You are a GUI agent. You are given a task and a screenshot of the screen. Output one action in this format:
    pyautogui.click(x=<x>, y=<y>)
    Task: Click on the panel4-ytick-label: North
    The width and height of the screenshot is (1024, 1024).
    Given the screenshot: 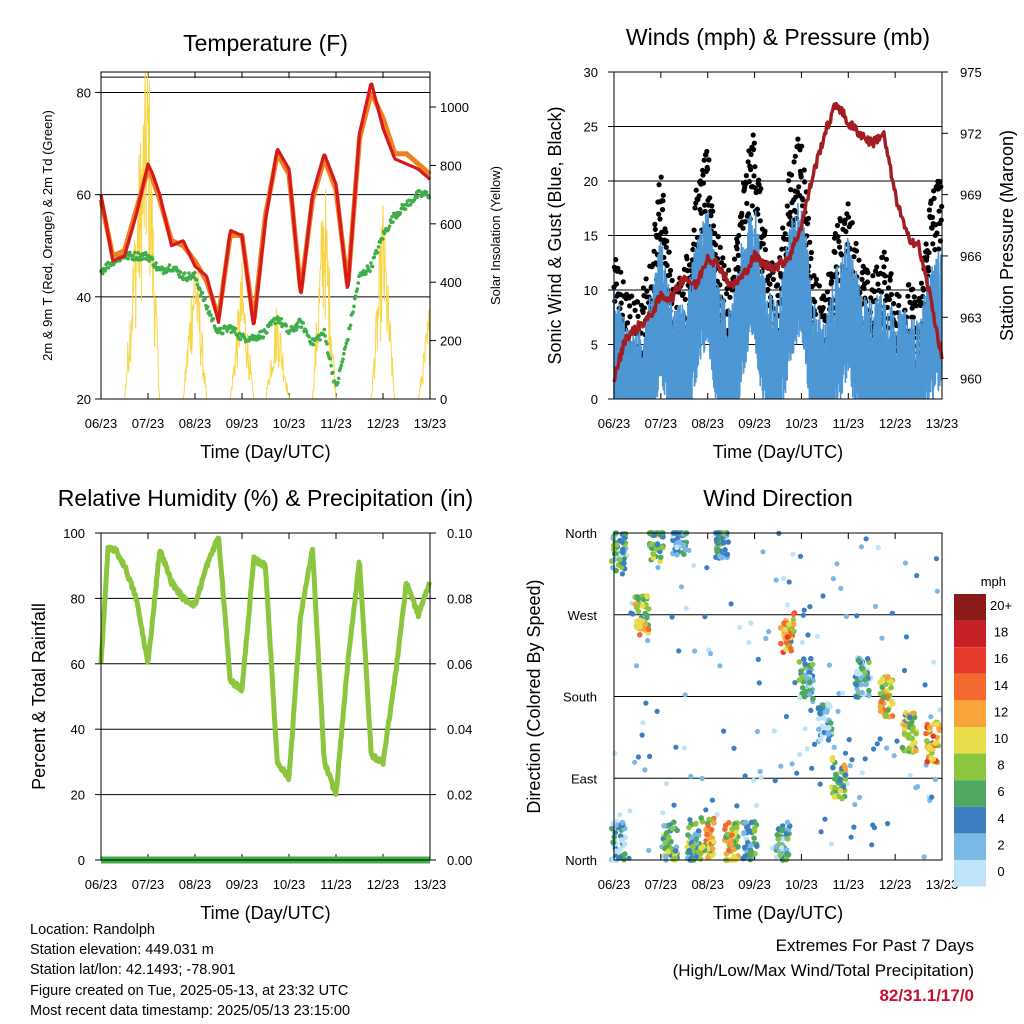 What is the action you would take?
    pyautogui.click(x=581, y=860)
    